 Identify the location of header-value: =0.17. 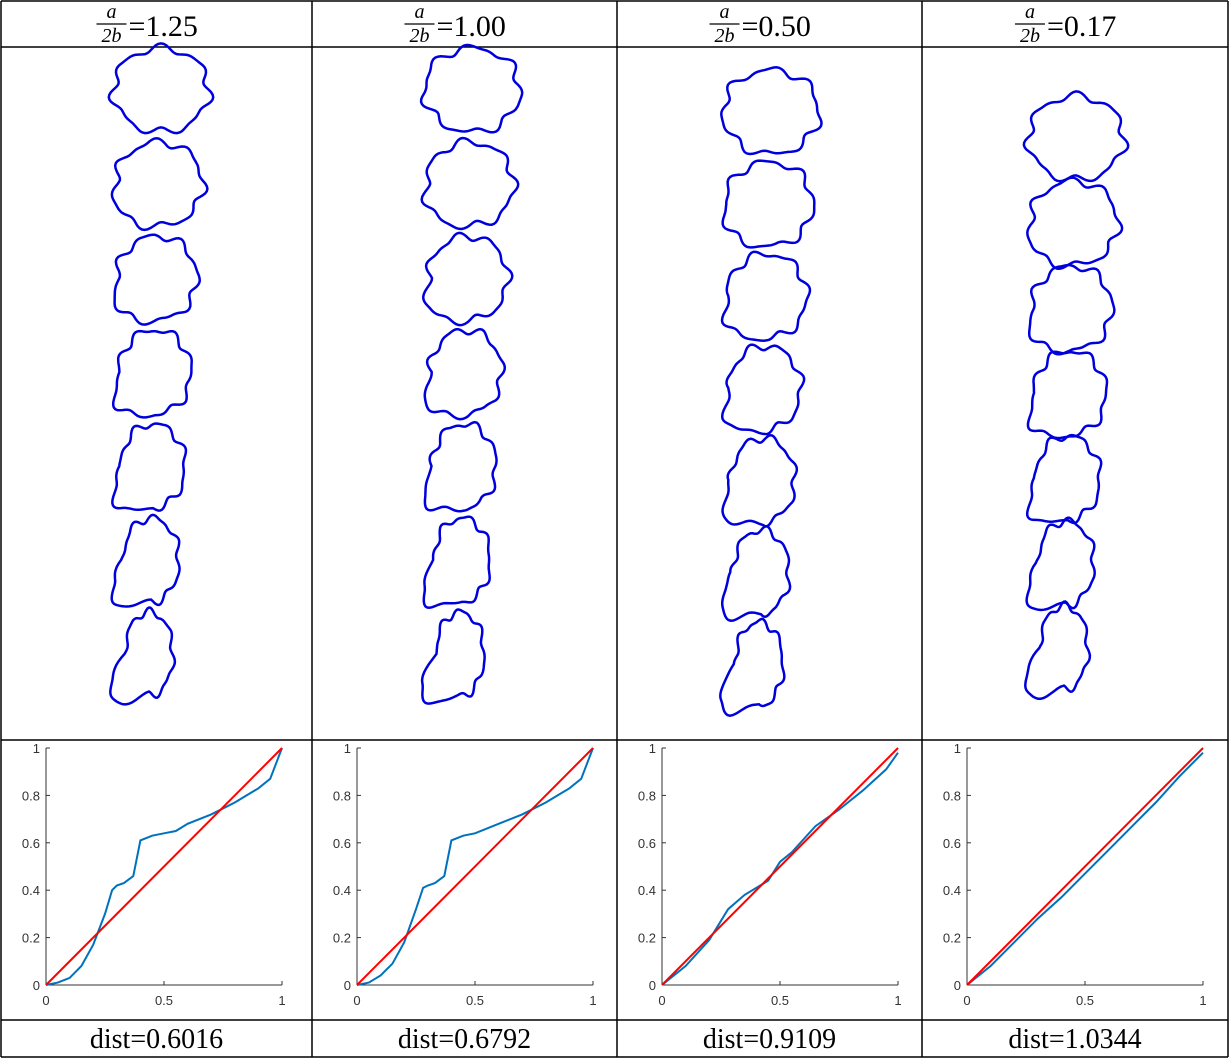
(1081, 26).